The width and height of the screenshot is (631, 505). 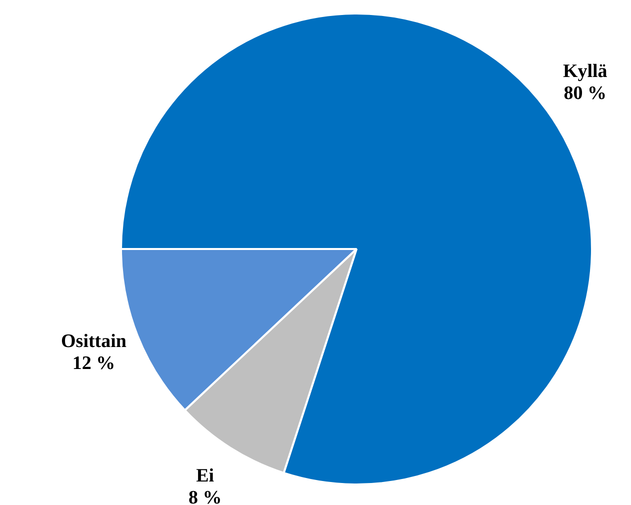 What do you see at coordinates (585, 93) in the screenshot?
I see `data-label: 80 %` at bounding box center [585, 93].